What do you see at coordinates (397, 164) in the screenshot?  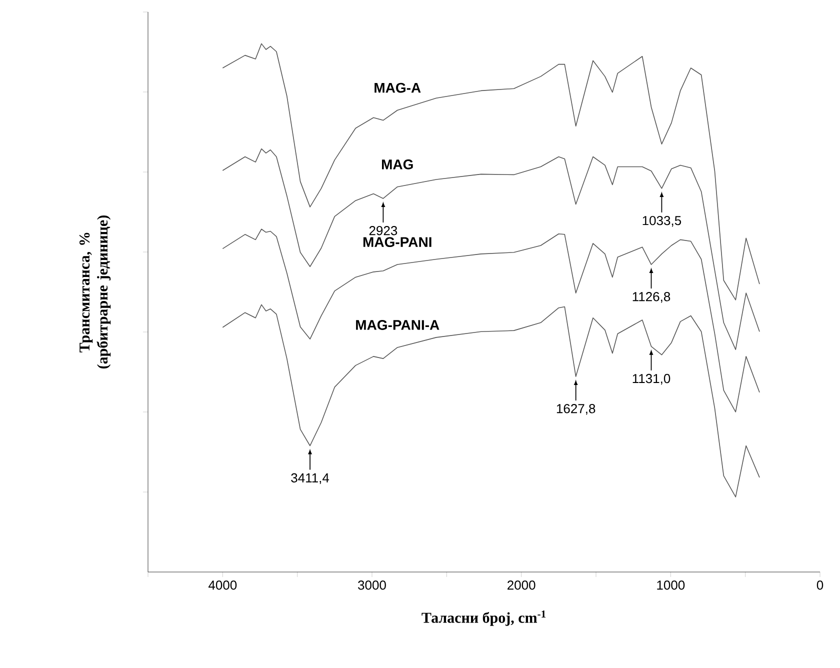 I see `series-label: MAG` at bounding box center [397, 164].